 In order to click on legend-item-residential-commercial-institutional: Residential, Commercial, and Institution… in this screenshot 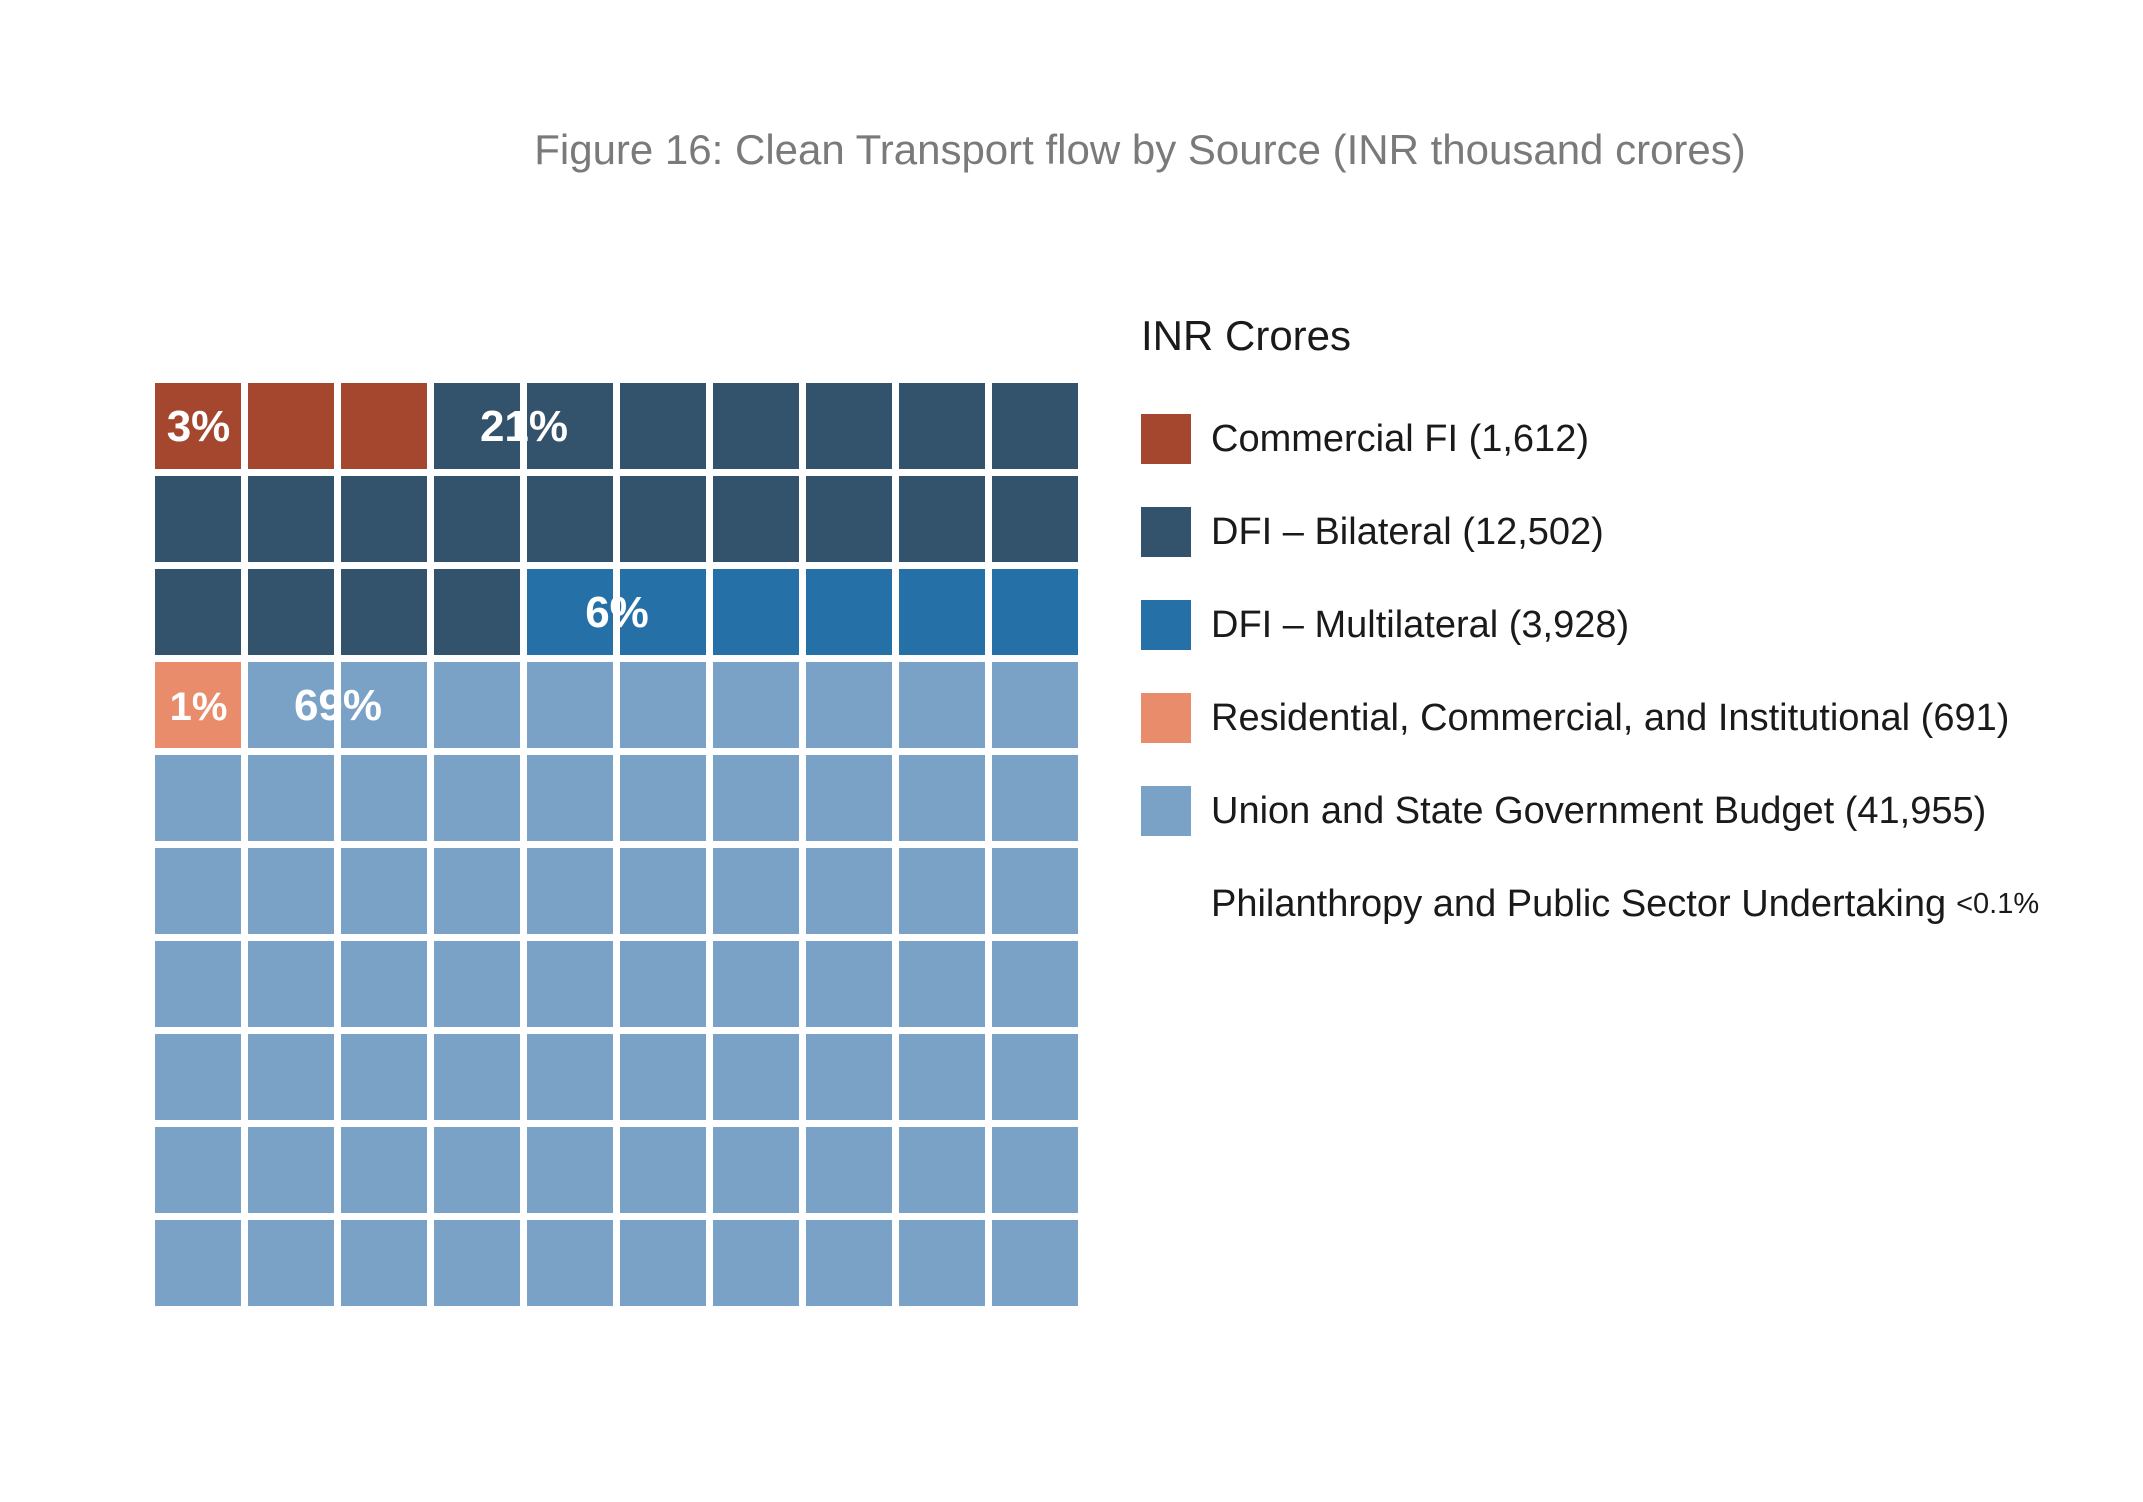, I will do `click(1575, 718)`.